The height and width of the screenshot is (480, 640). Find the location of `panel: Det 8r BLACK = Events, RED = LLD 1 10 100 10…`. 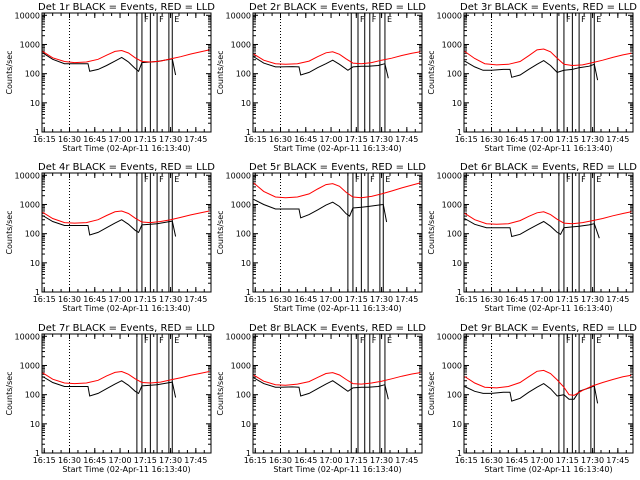

panel: Det 8r BLACK = Events, RED = LLD 1 10 100 10… is located at coordinates (321, 398).